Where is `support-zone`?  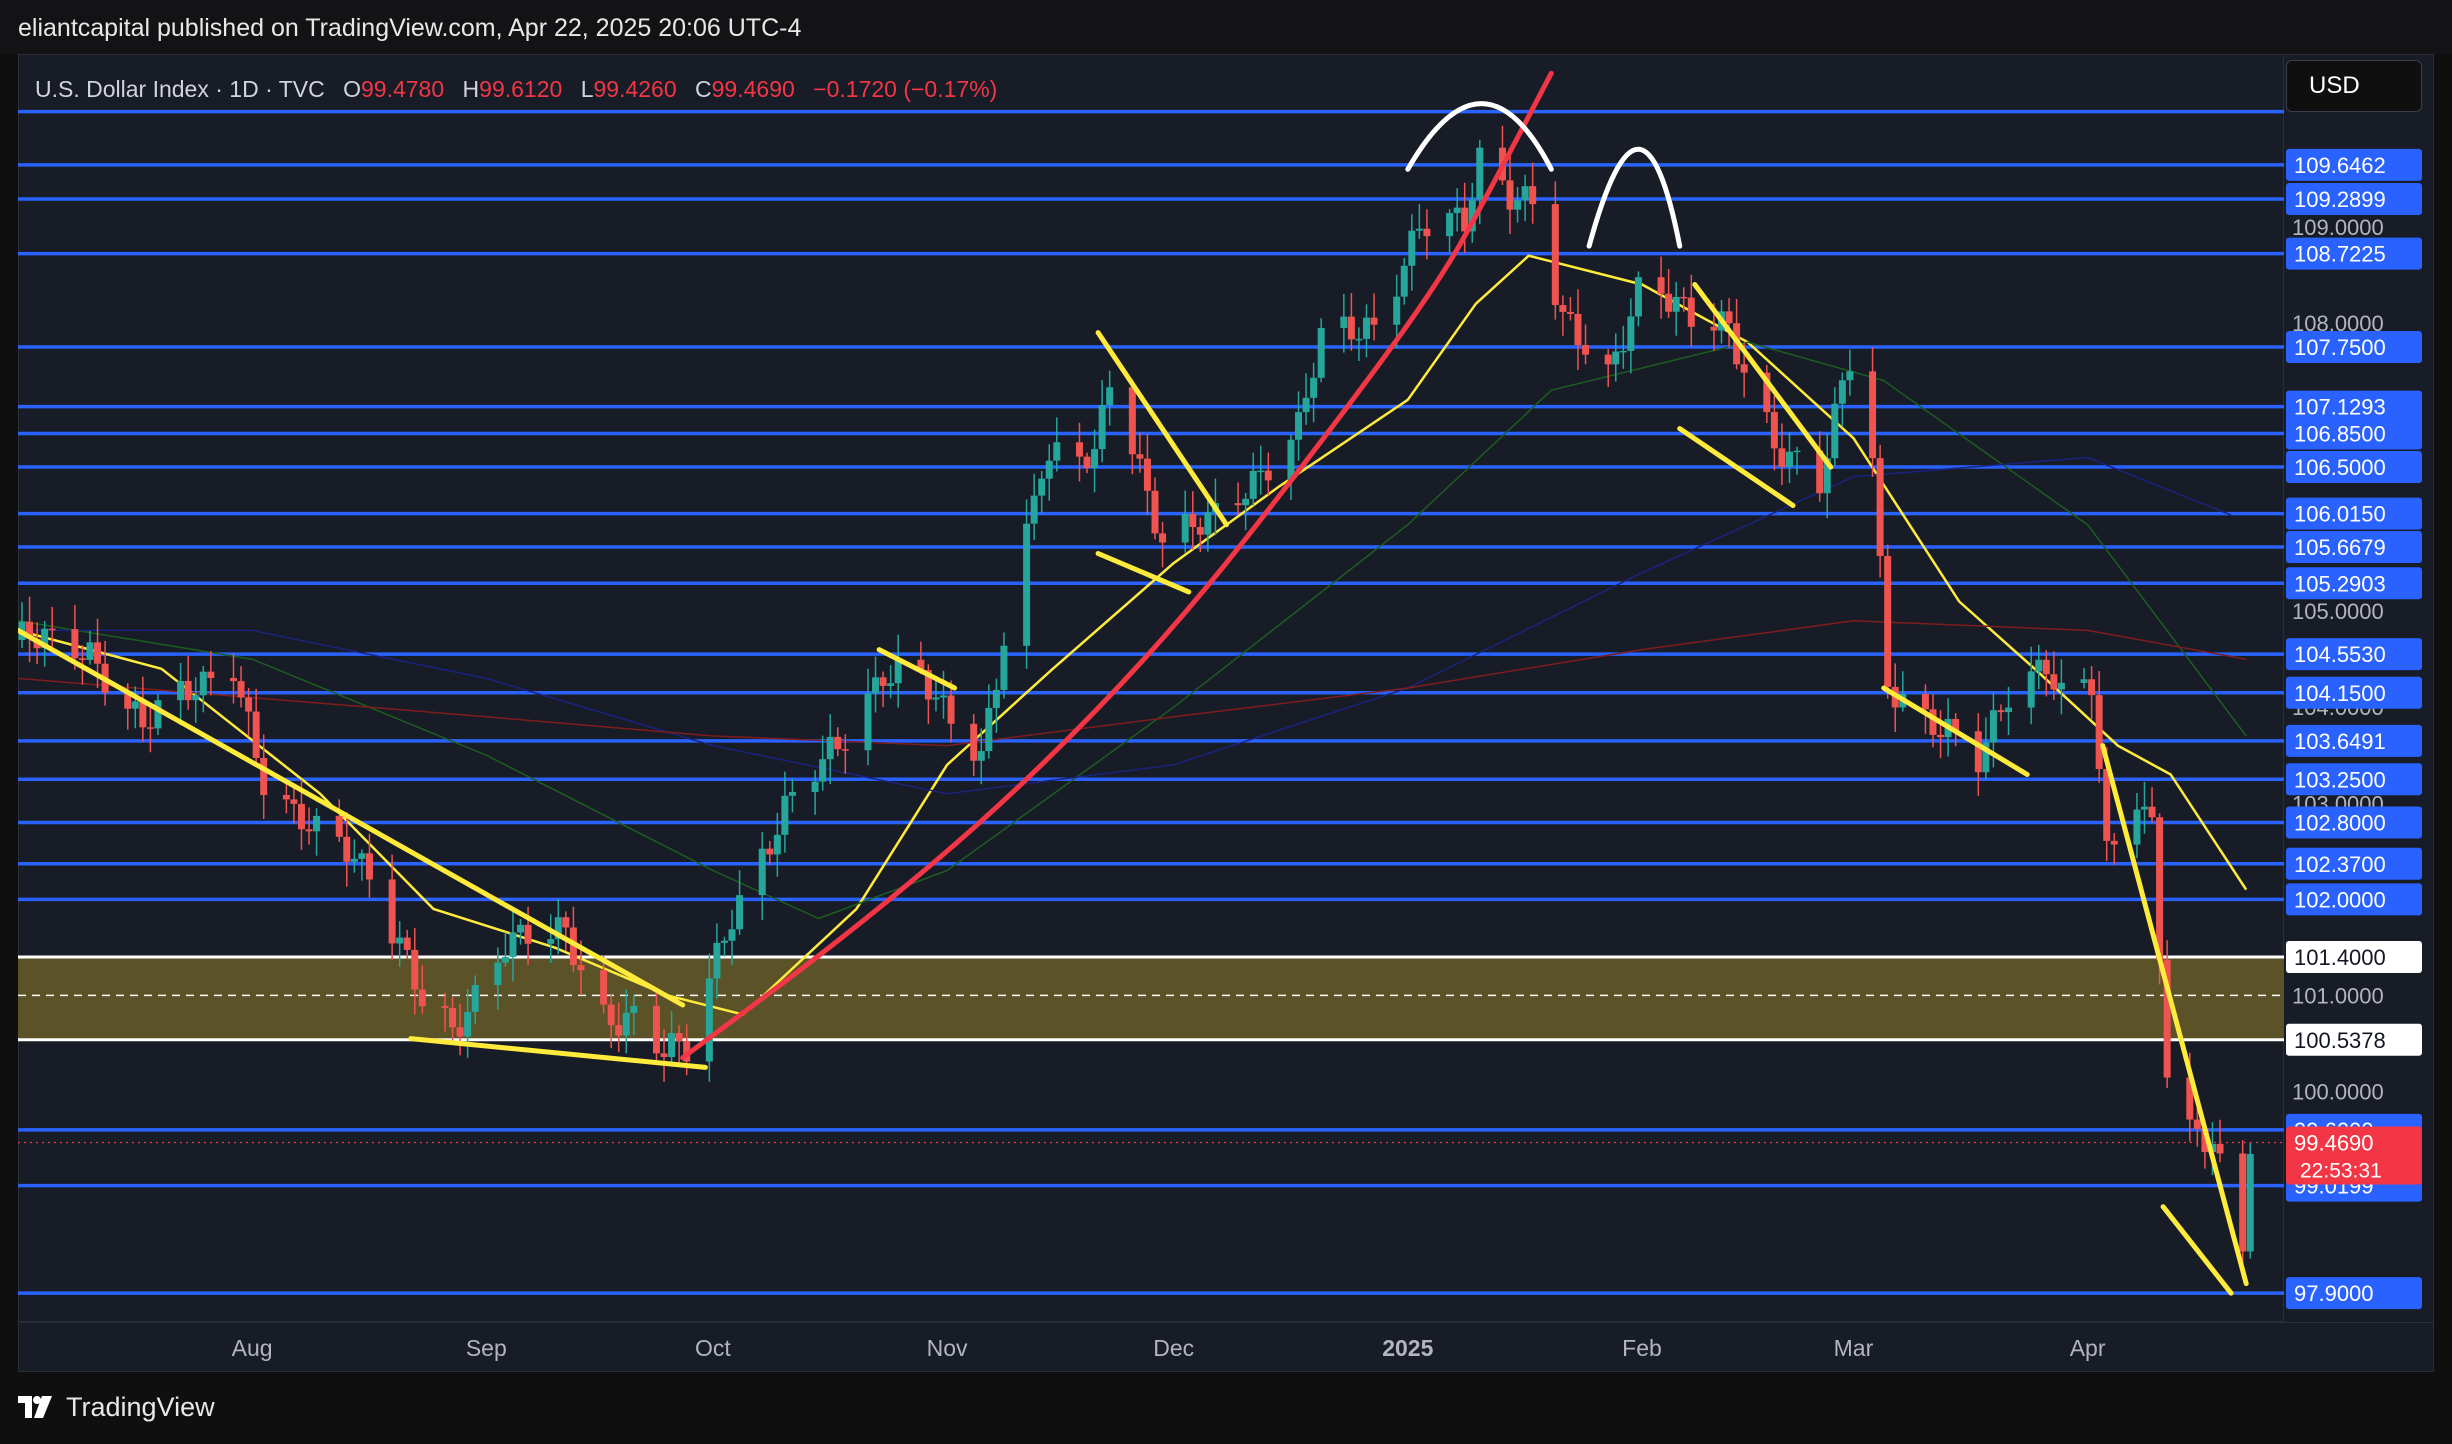
support-zone is located at coordinates (1151, 998).